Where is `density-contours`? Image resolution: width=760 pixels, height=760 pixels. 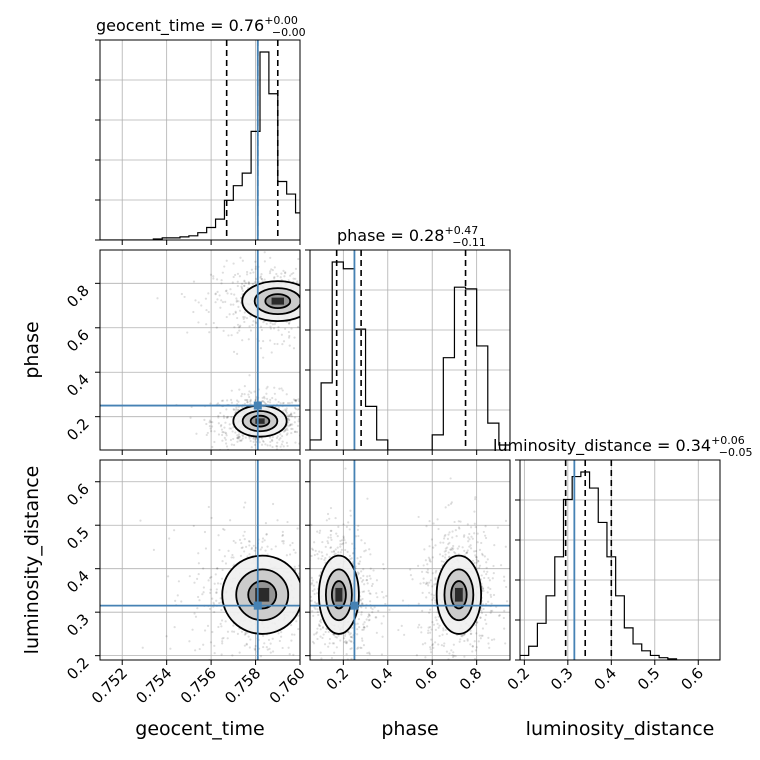 density-contours is located at coordinates (266, 359).